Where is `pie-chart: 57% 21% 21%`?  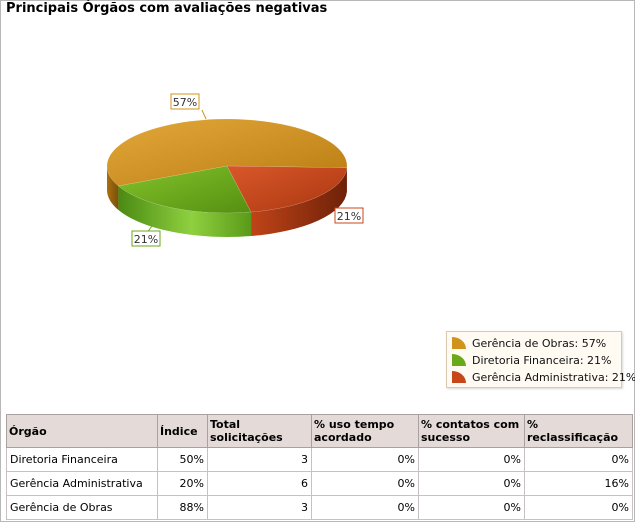
pie-chart: 57% 21% 21% is located at coordinates (235, 170).